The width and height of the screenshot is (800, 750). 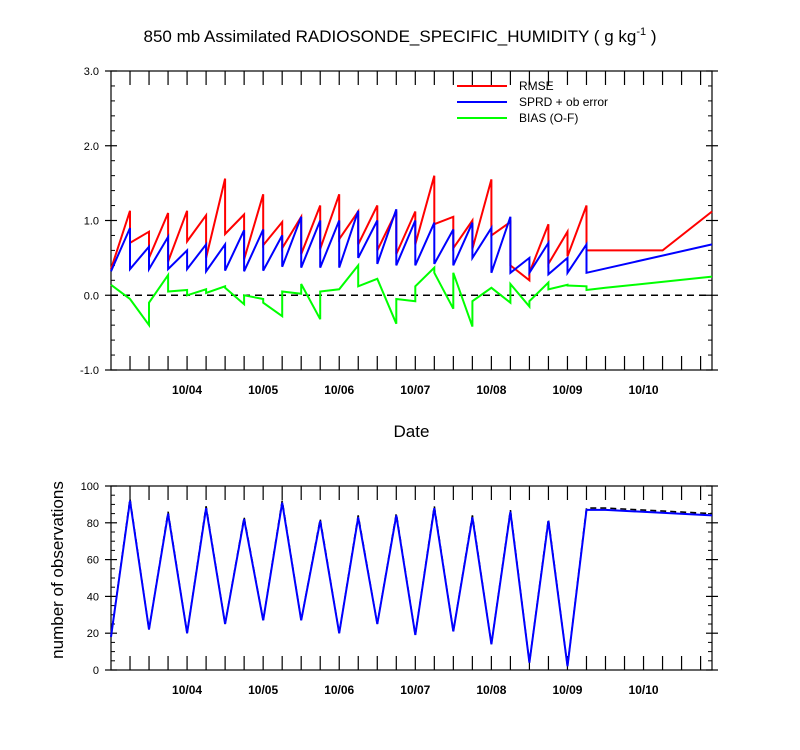 What do you see at coordinates (651, 36) in the screenshot?
I see `chart-title-suffix: )` at bounding box center [651, 36].